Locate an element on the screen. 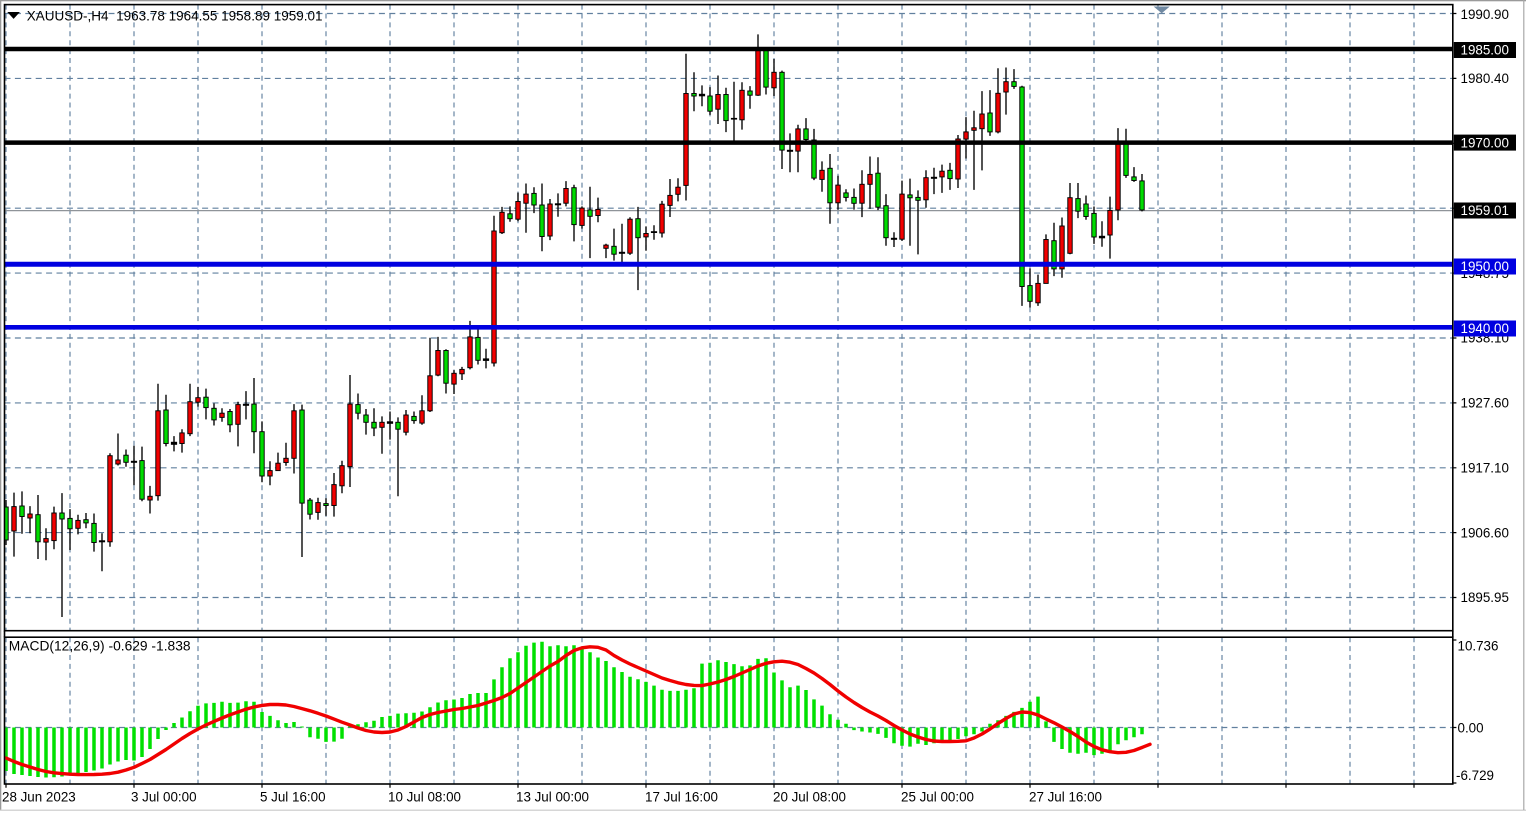  svg-text: 1950.00 is located at coordinates (1485, 266).